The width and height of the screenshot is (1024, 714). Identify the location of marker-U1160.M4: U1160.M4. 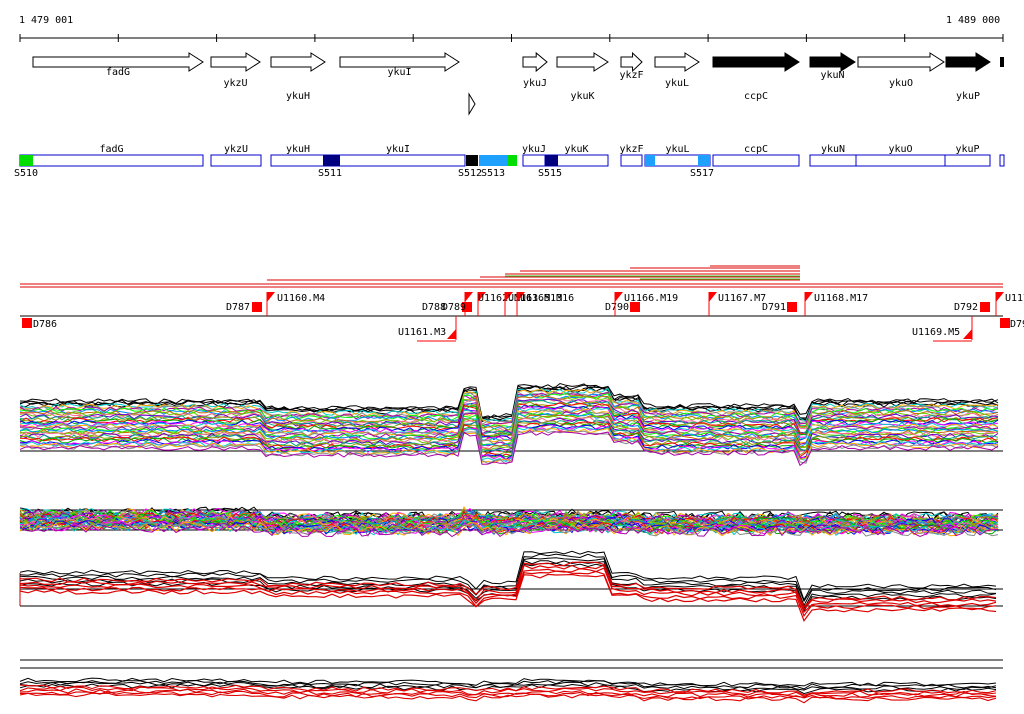
(295, 304).